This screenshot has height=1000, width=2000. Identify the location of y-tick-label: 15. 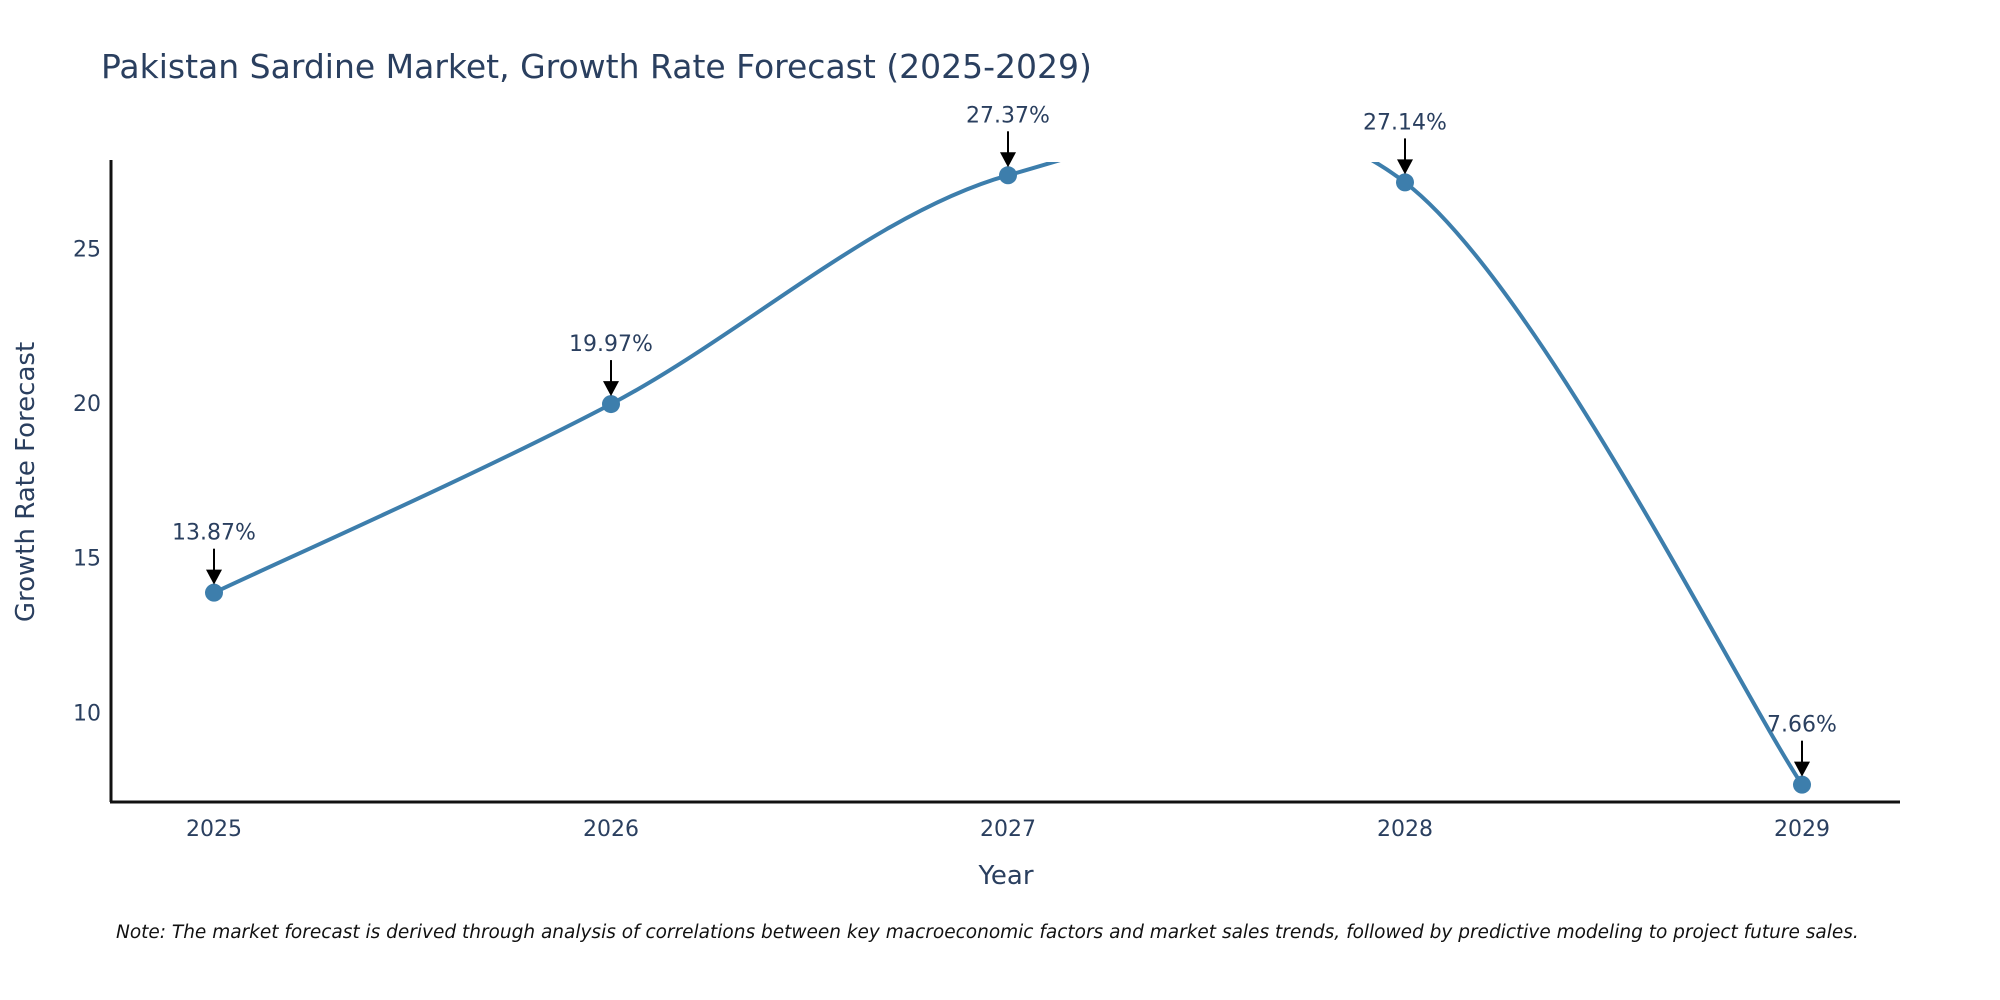
(87, 559).